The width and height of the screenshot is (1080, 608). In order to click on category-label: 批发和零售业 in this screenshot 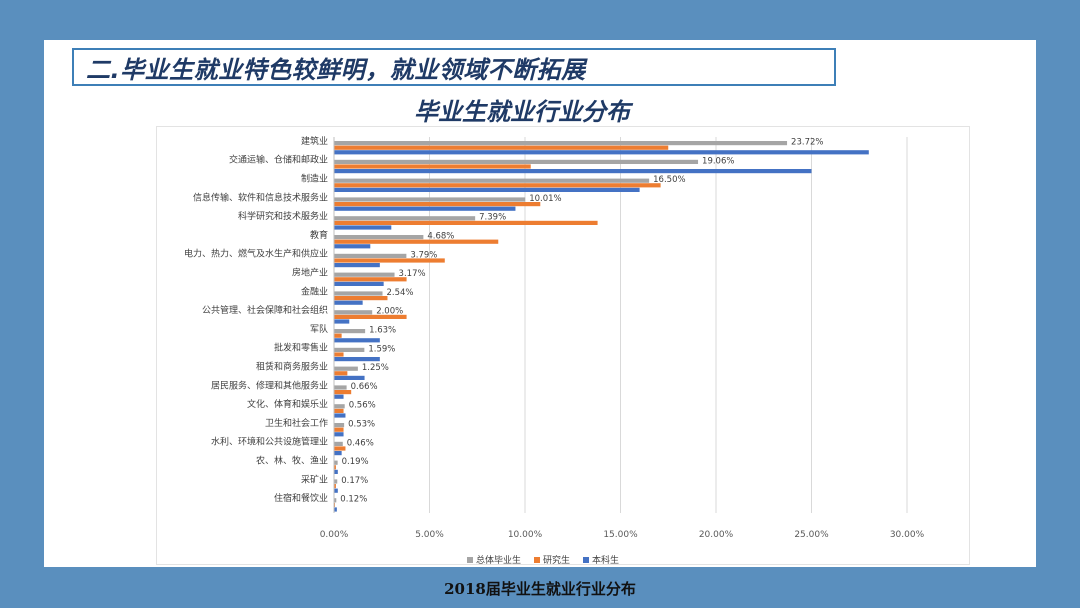, I will do `click(301, 348)`.